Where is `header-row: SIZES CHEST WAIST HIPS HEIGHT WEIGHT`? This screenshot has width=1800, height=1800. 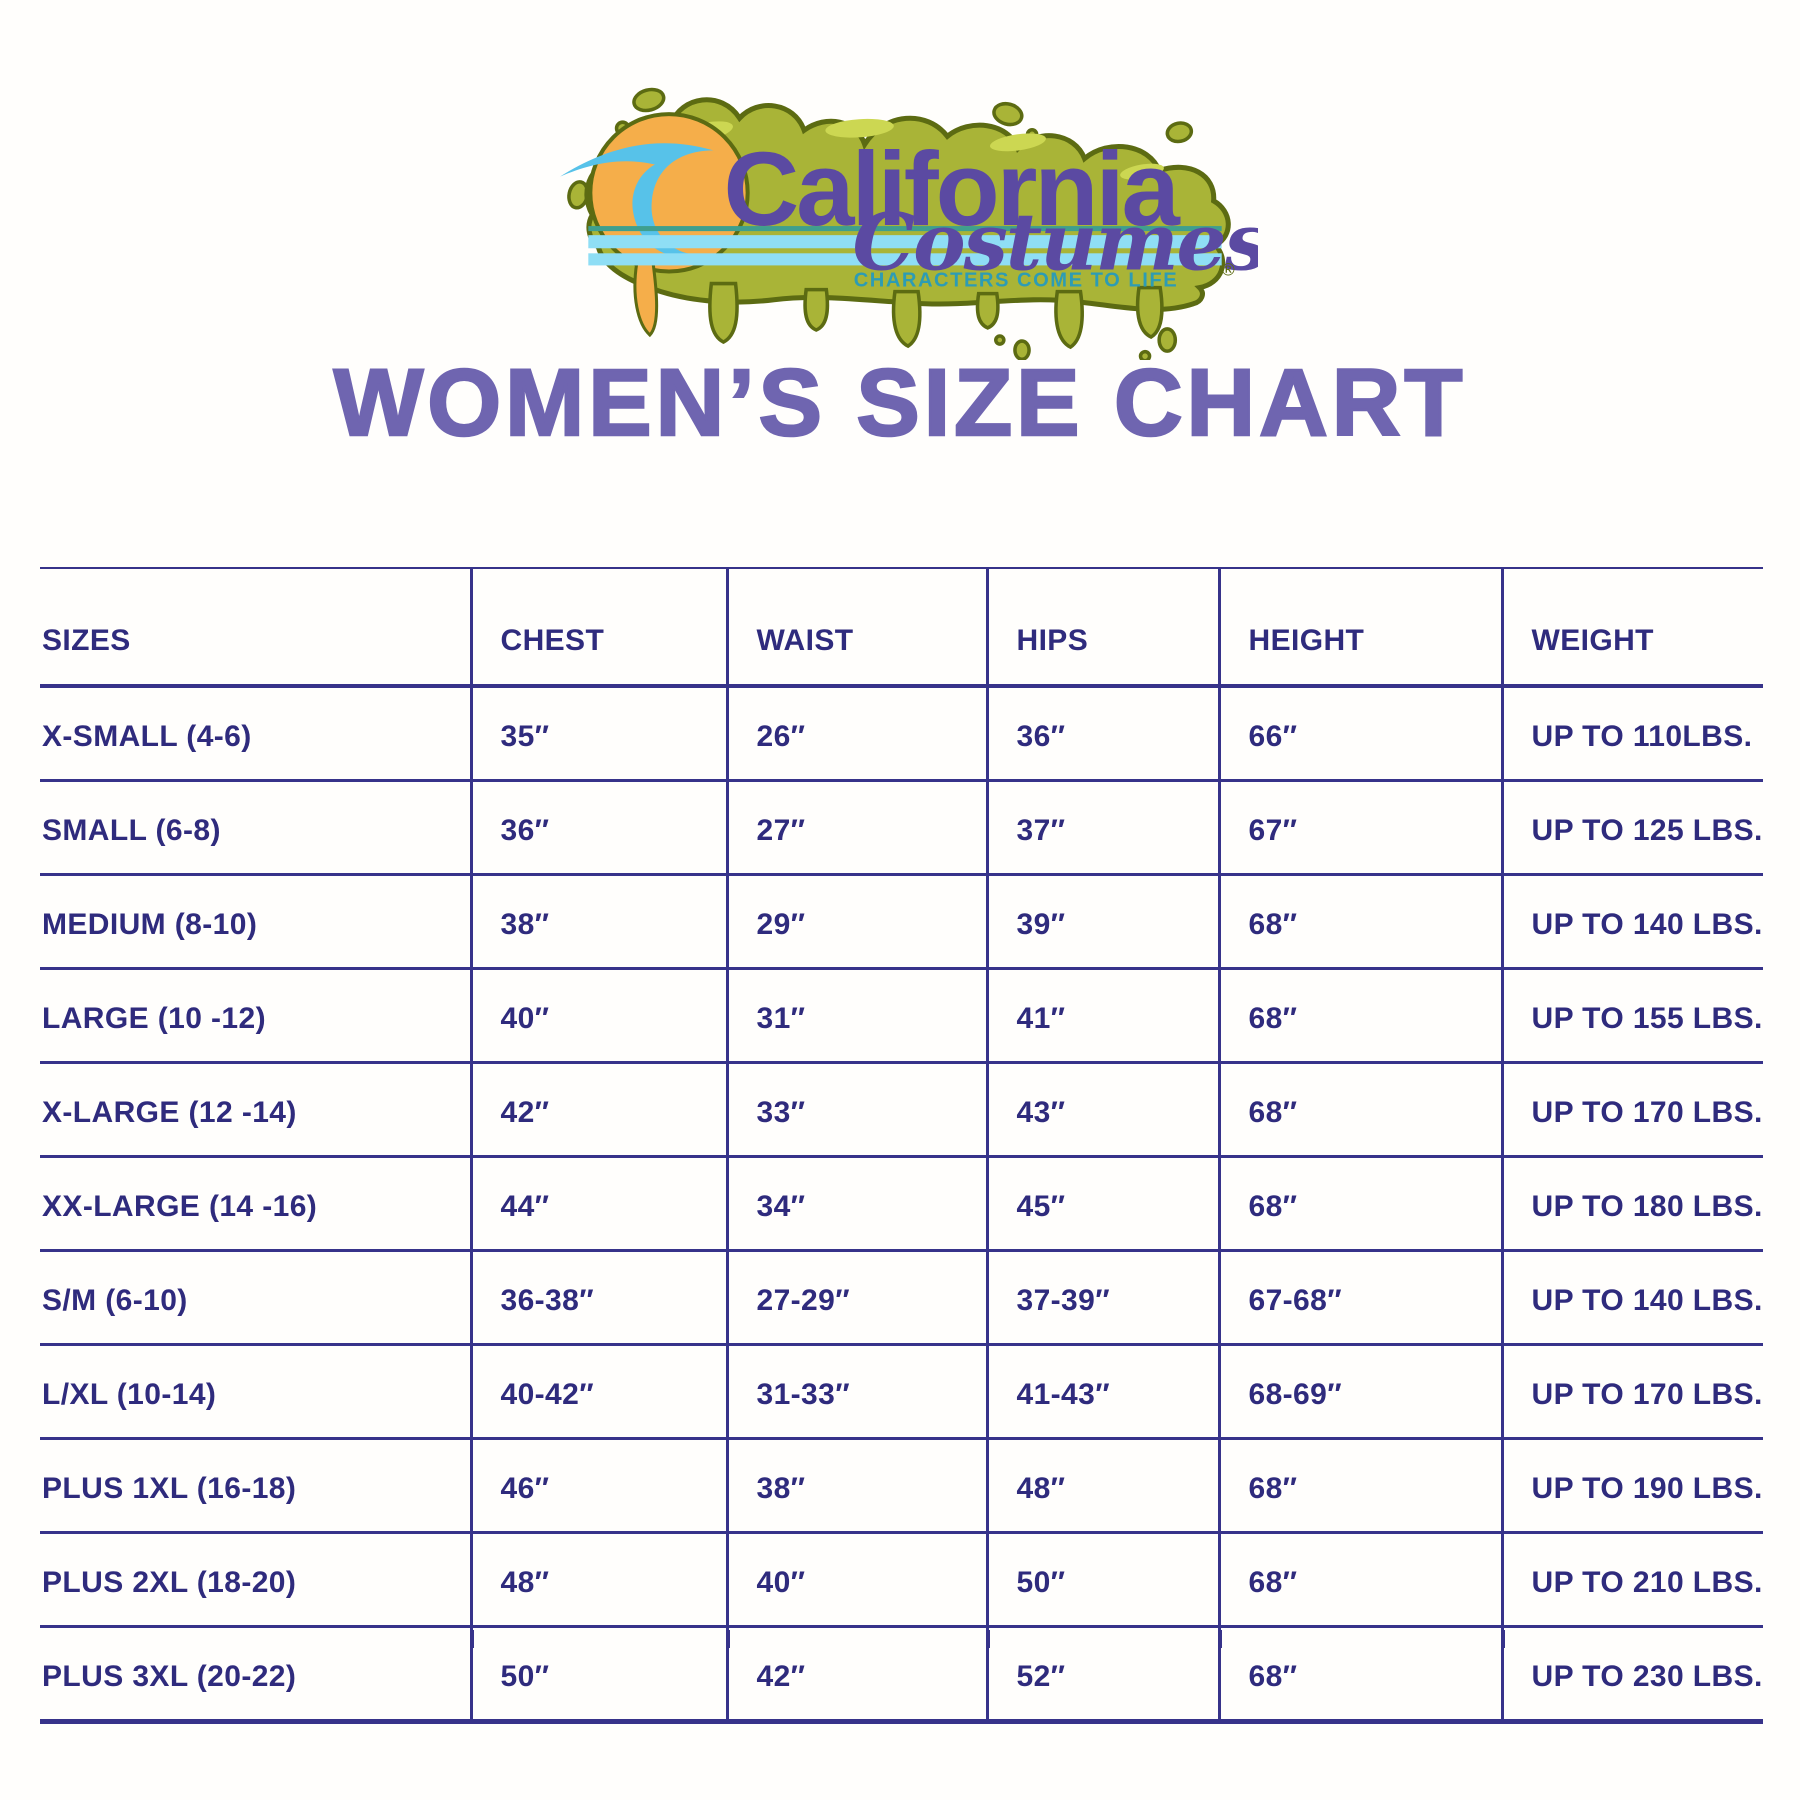 header-row: SIZES CHEST WAIST HIPS HEIGHT WEIGHT is located at coordinates (901, 627).